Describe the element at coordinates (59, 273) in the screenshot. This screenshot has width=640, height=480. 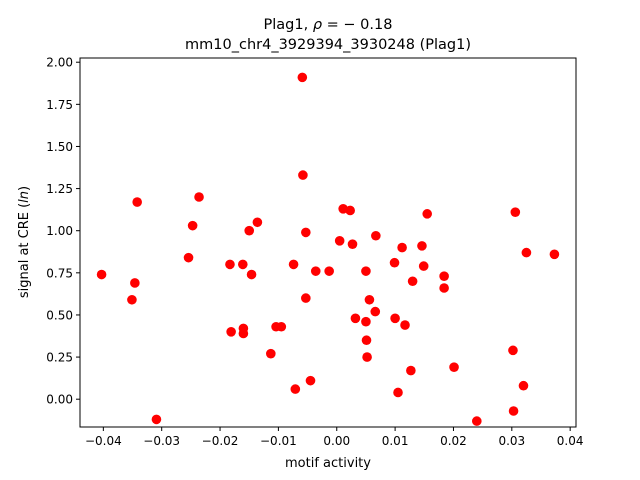
I see `y-tick-label: 0.75` at that location.